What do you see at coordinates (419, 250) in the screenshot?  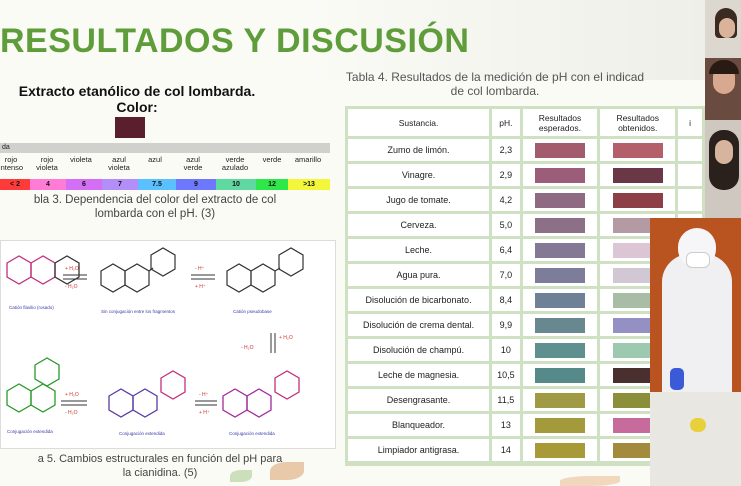 I see `cell-substance: Leche.` at bounding box center [419, 250].